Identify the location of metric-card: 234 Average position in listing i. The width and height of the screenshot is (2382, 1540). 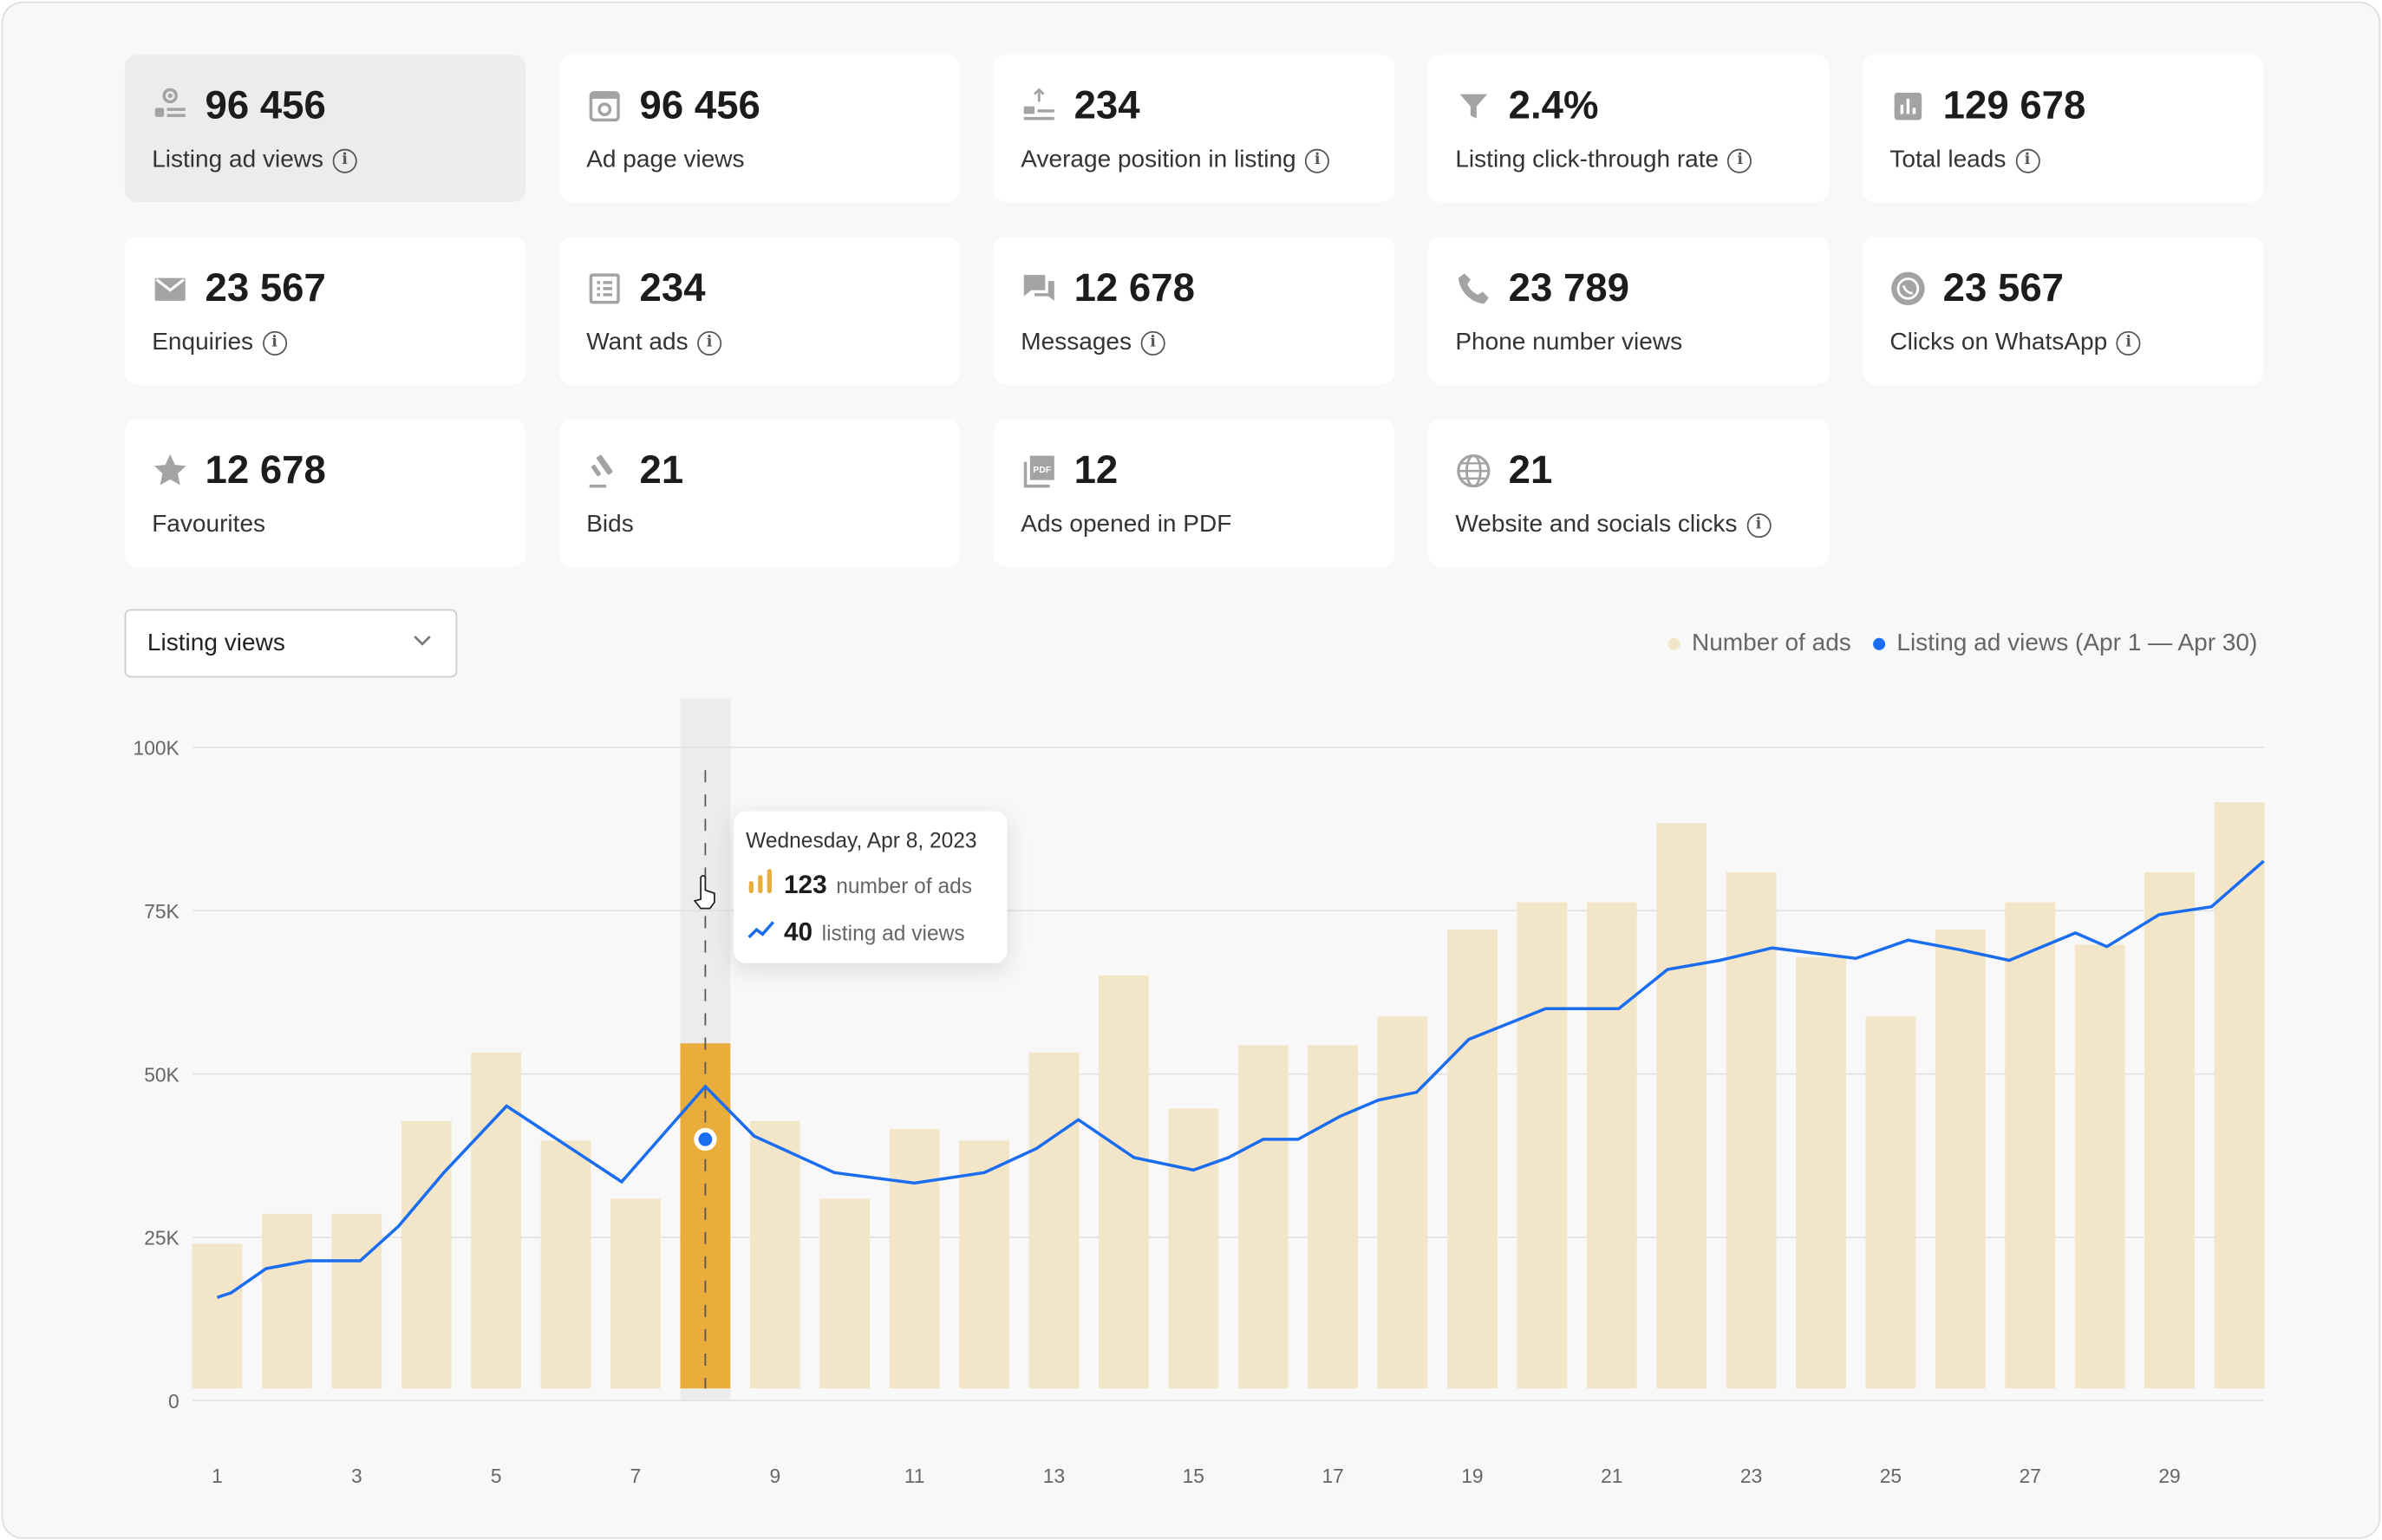
(1194, 129).